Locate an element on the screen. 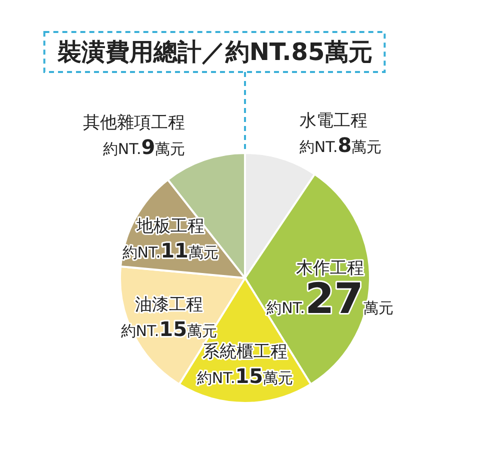  slice-label: 木作工程 is located at coordinates (330, 268).